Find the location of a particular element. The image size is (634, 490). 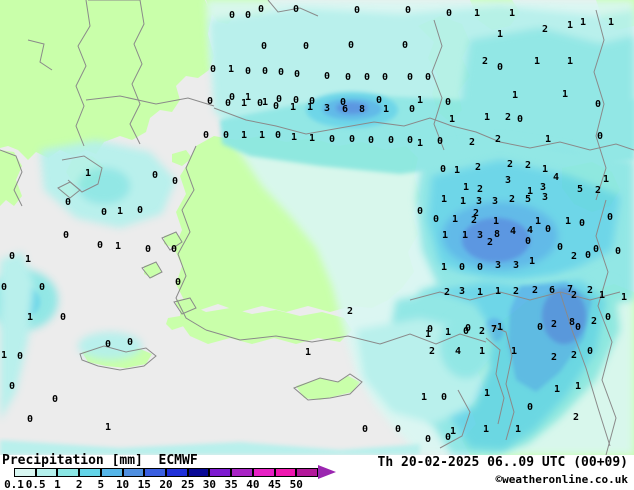

scale-tick-5: 5 is located at coordinates (101, 484).